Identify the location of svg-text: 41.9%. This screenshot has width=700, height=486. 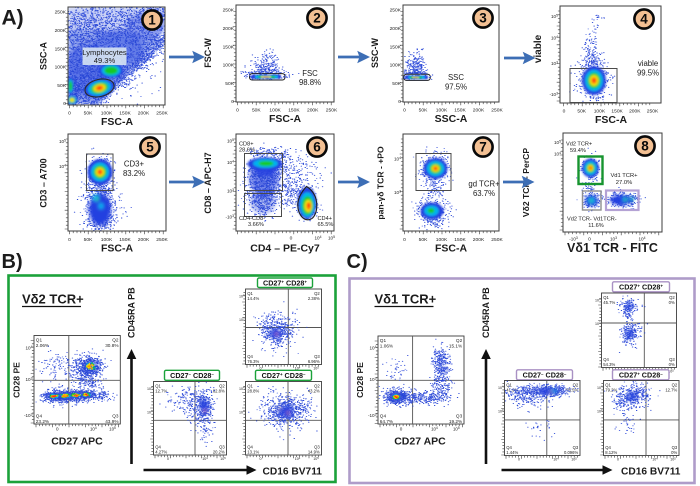
(512, 390).